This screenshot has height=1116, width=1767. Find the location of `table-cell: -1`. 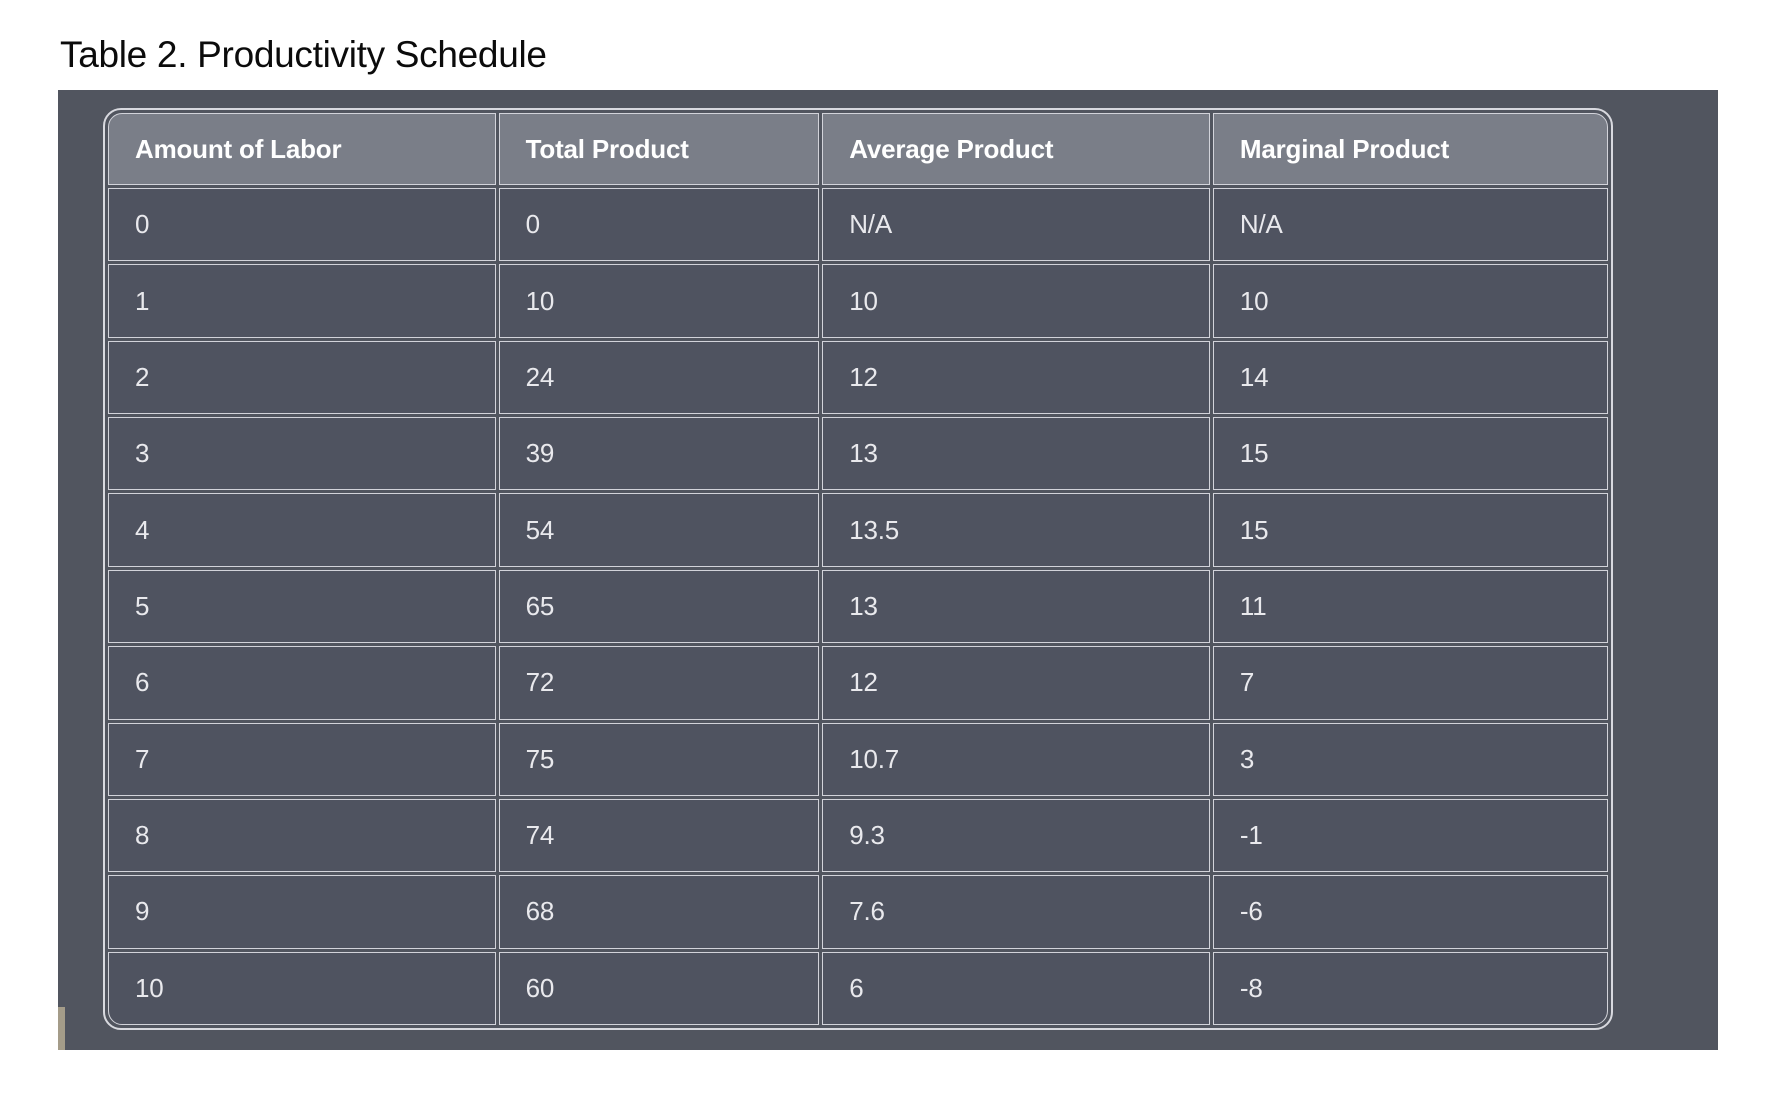

table-cell: -1 is located at coordinates (1410, 835).